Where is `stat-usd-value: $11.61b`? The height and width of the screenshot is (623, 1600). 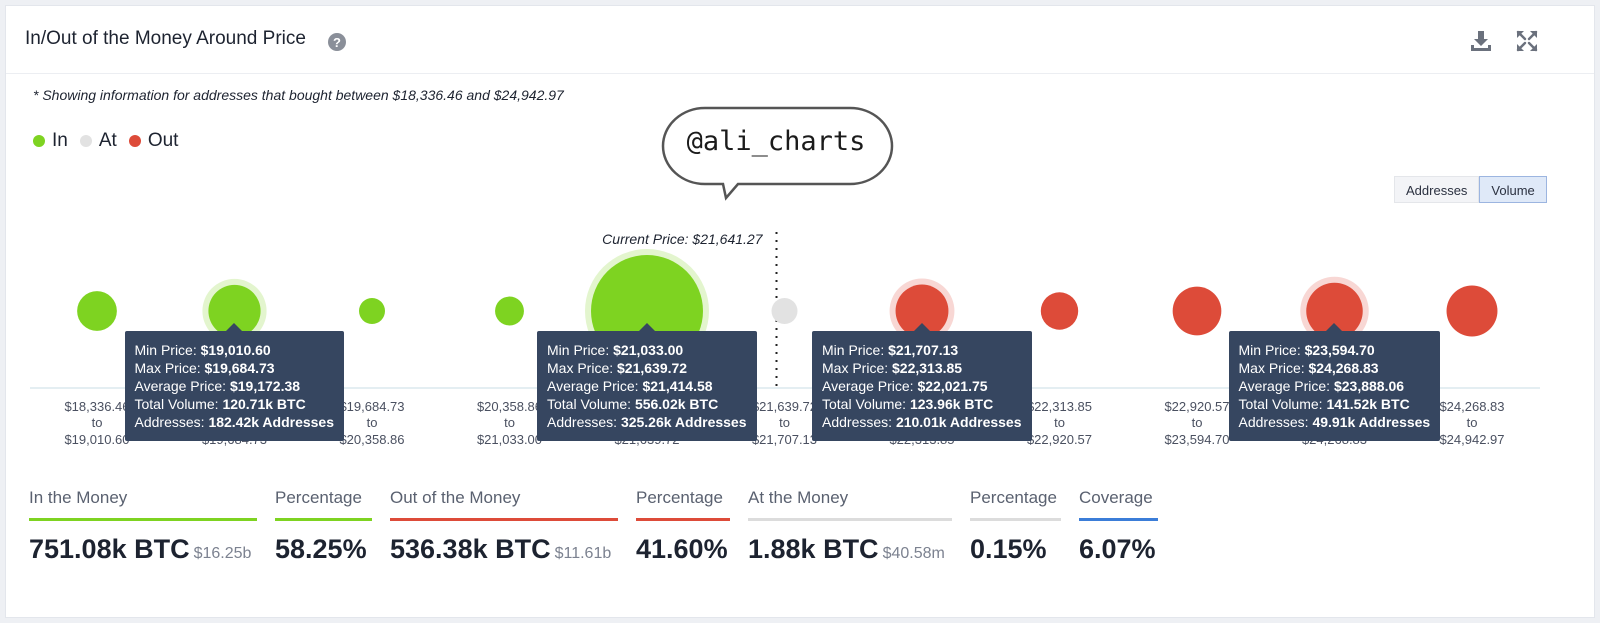 stat-usd-value: $11.61b is located at coordinates (583, 553).